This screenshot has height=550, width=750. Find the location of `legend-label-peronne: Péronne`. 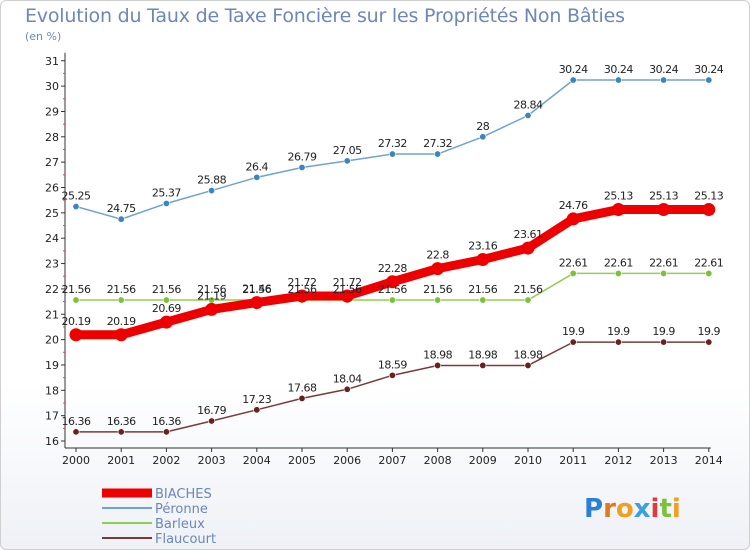

legend-label-peronne: Péronne is located at coordinates (181, 509).